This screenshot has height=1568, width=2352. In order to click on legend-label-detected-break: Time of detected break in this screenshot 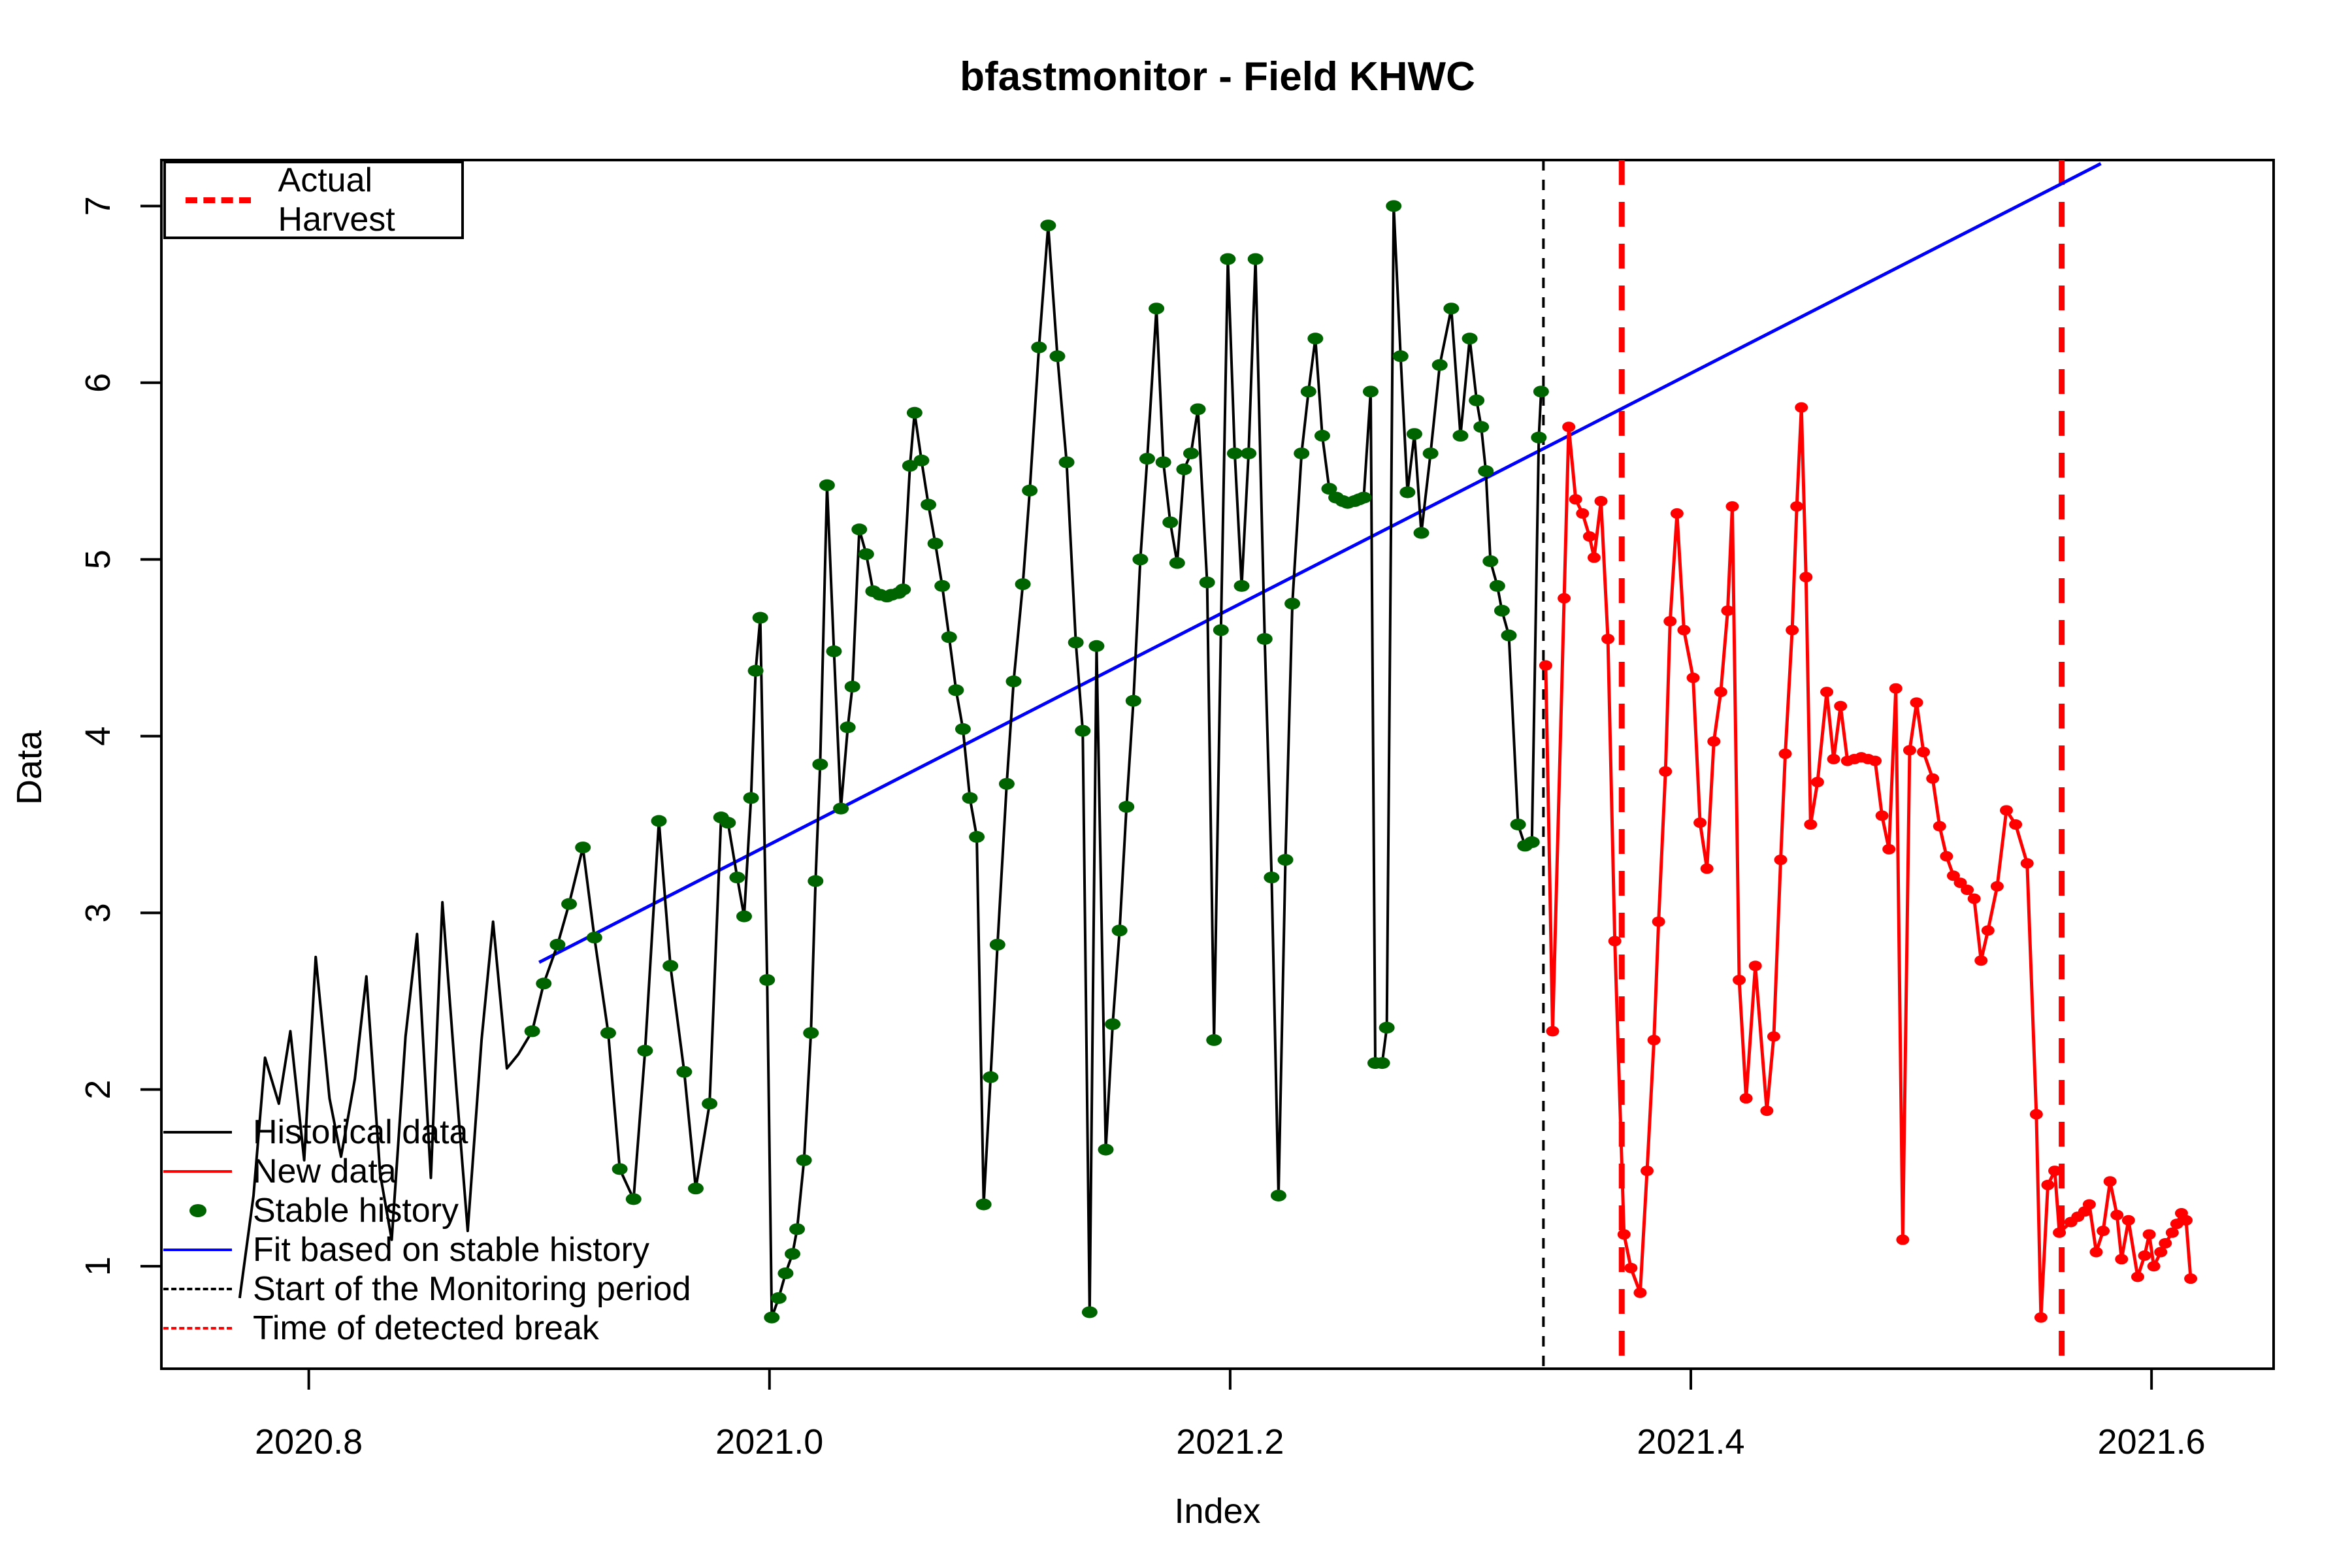, I will do `click(426, 1328)`.